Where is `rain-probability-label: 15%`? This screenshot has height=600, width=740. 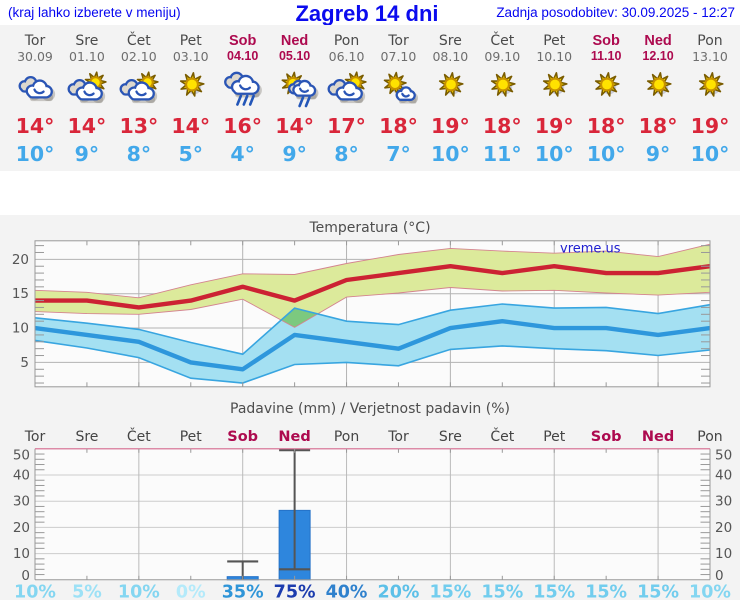 rain-probability-label: 15% is located at coordinates (502, 591).